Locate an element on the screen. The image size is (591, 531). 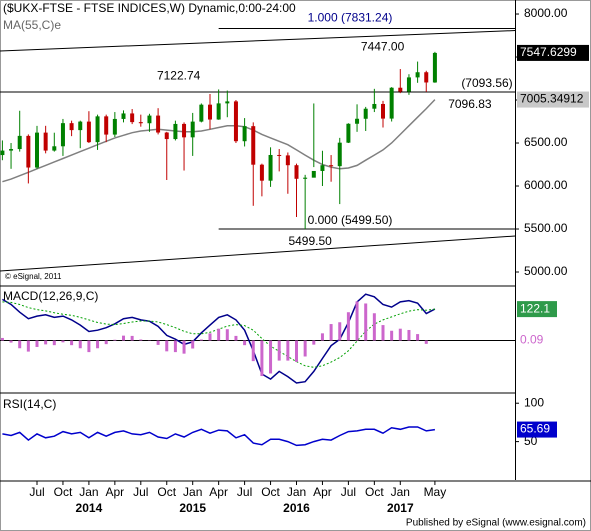
value-label: 122.1 is located at coordinates (535, 308).